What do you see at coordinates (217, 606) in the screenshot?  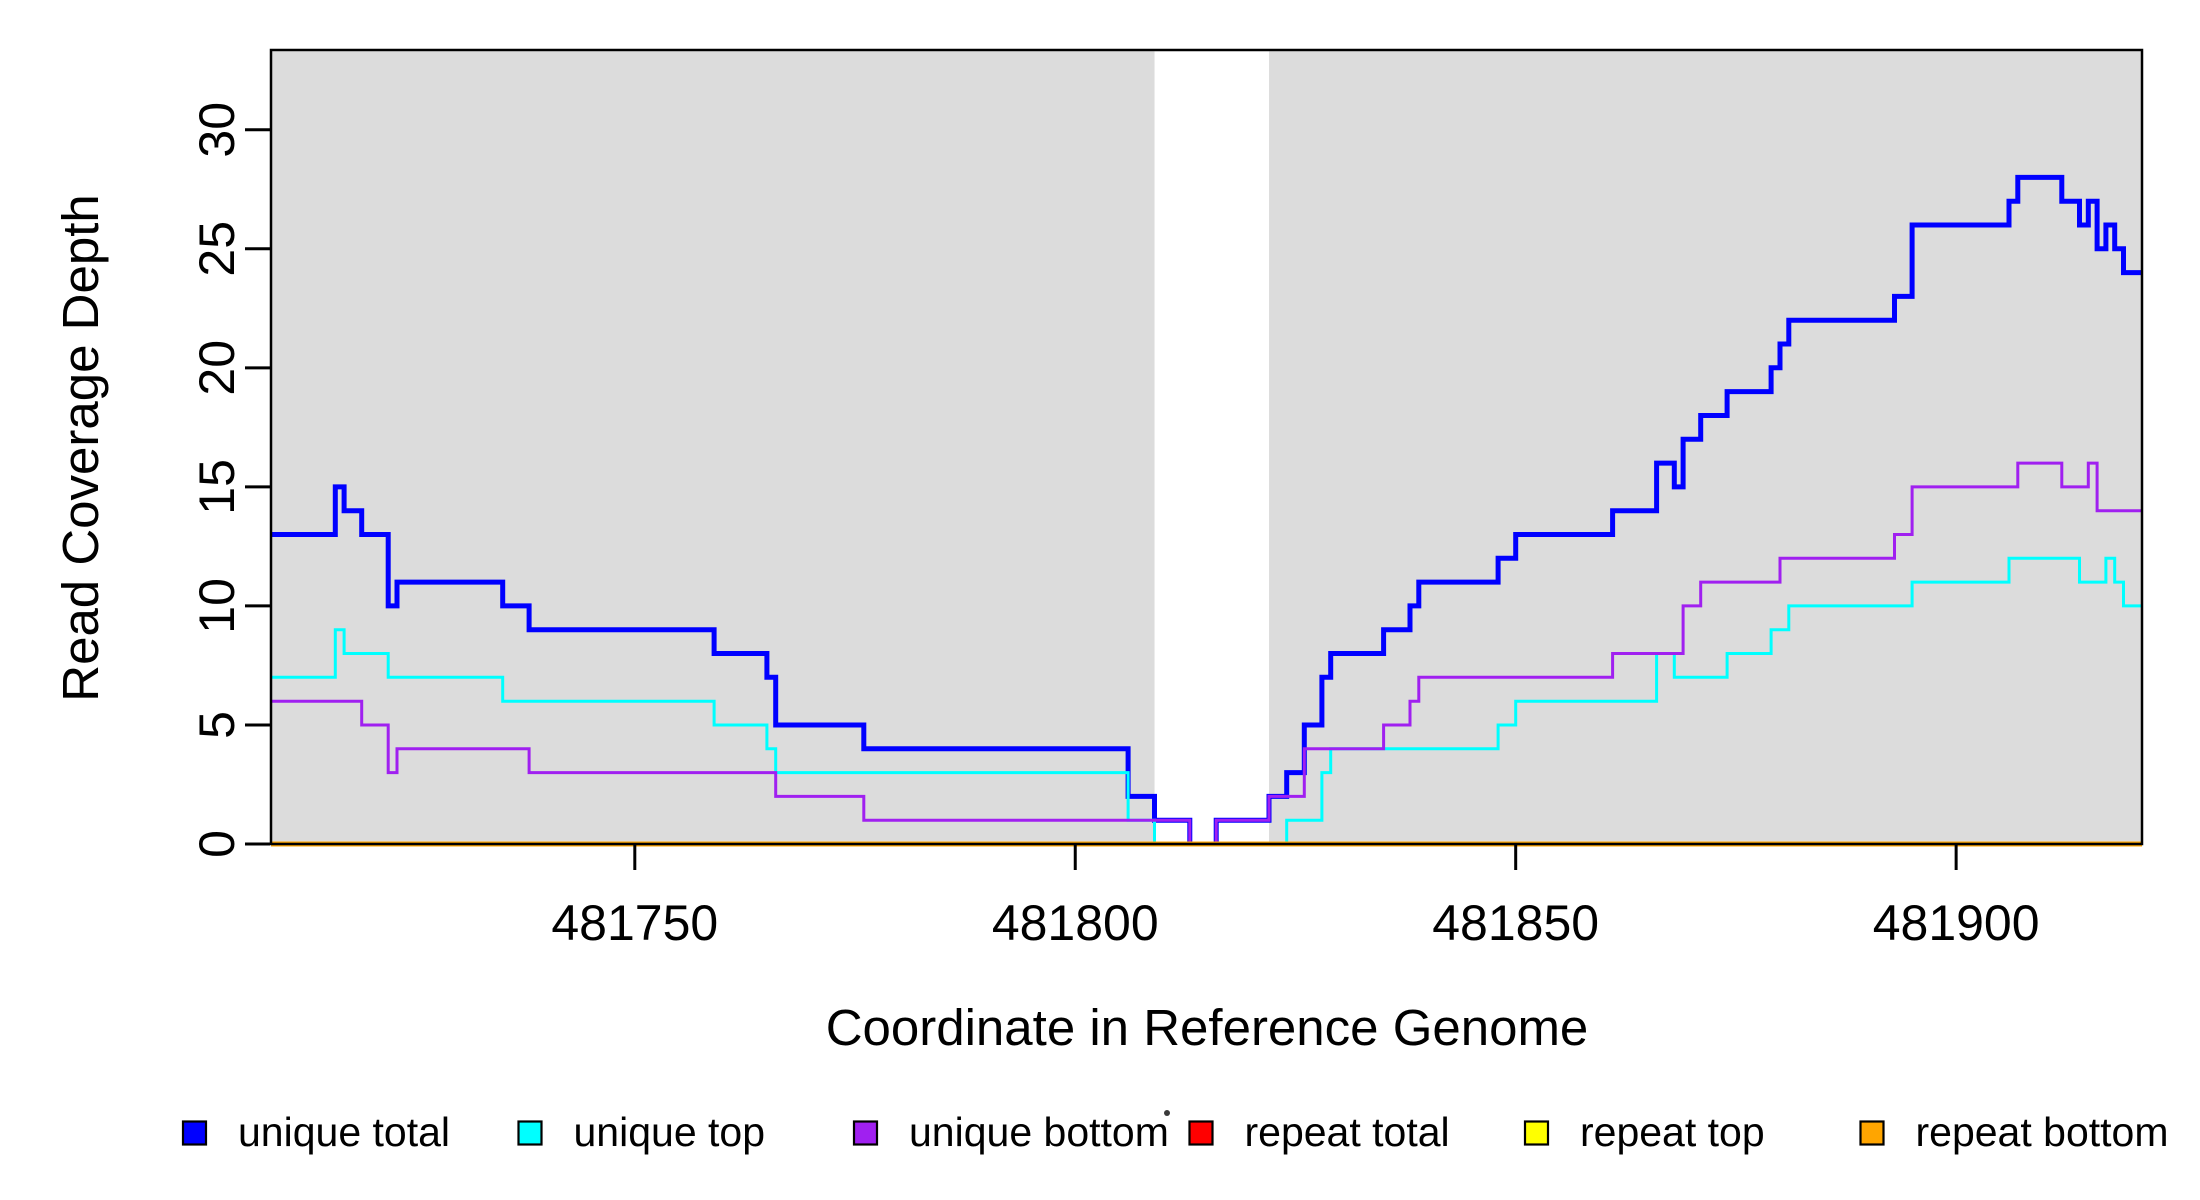 I see `y-tick-label: 10` at bounding box center [217, 606].